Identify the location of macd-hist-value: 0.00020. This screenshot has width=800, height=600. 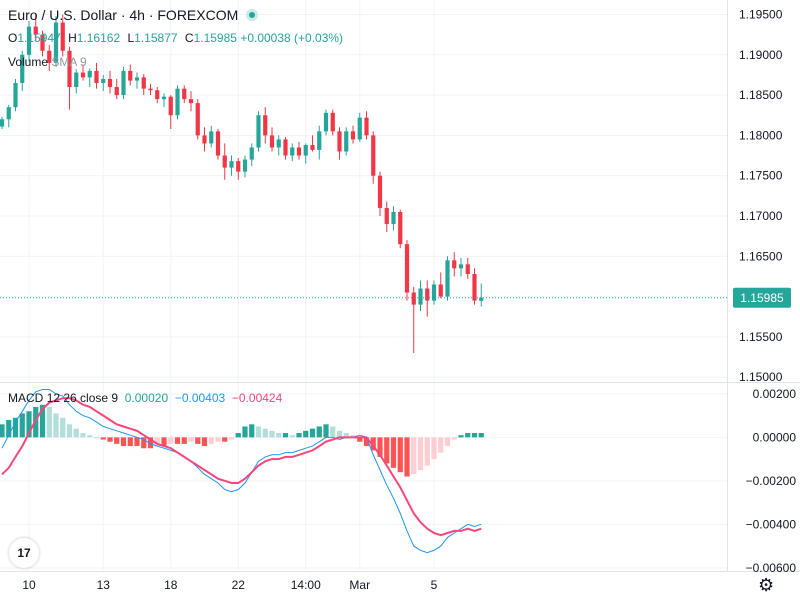
(146, 398).